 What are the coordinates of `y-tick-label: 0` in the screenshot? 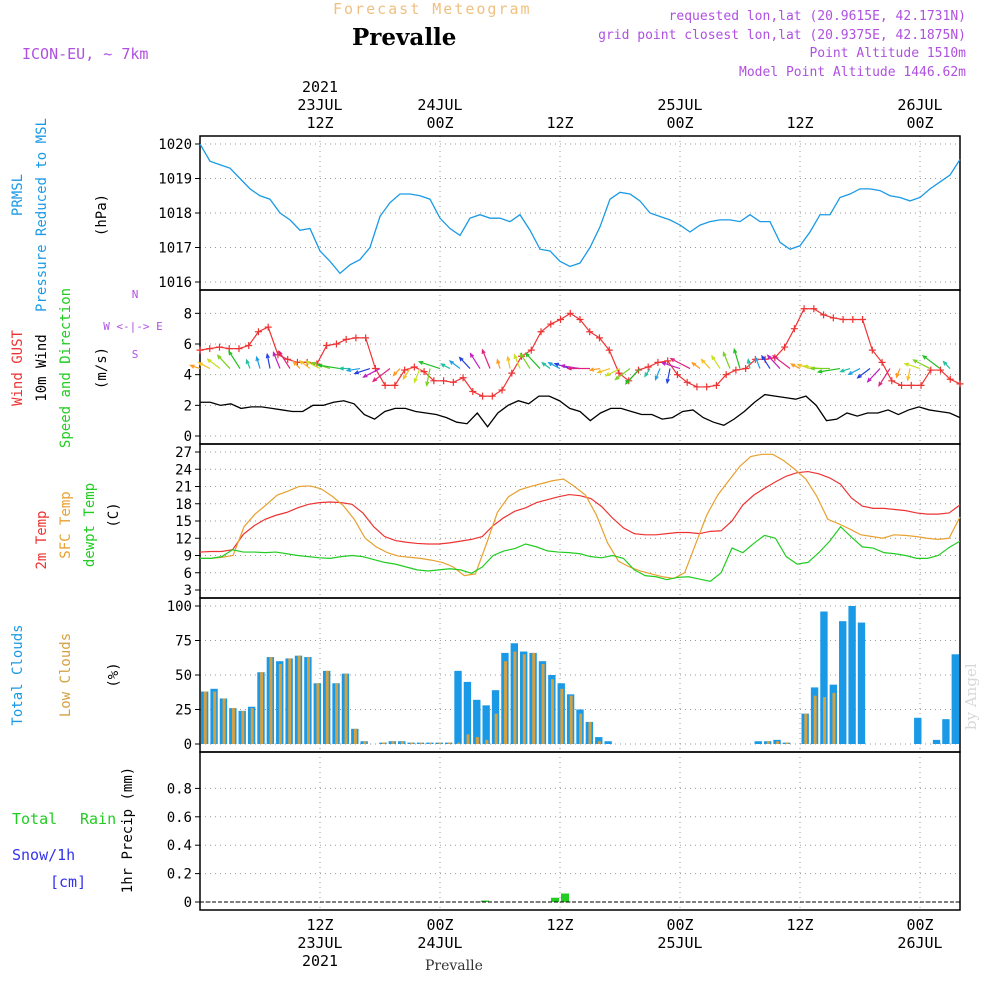 It's located at (188, 745).